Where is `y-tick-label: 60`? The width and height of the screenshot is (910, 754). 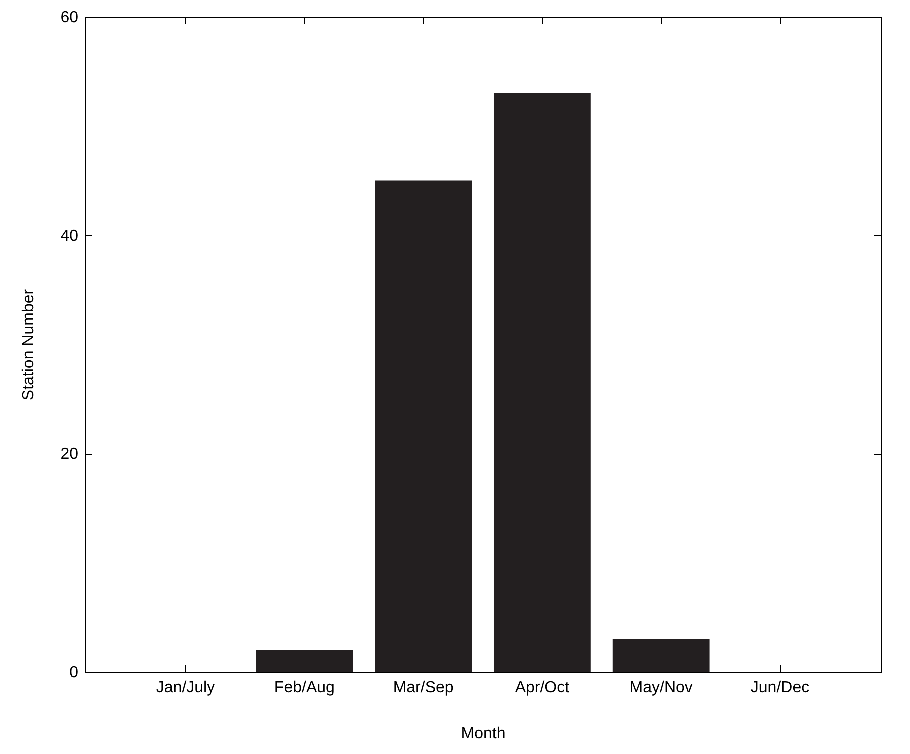
y-tick-label: 60 is located at coordinates (69, 18).